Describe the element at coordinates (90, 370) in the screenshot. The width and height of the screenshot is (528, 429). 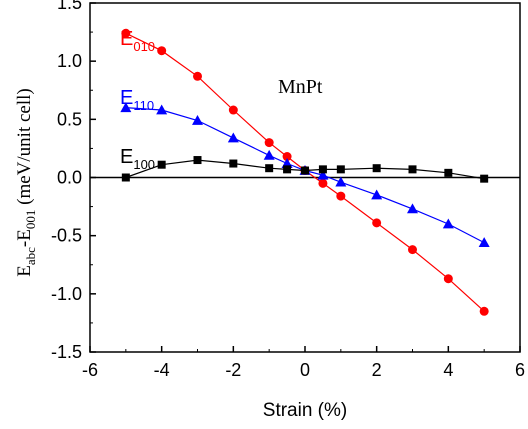
I see `x-tick-label: -6` at that location.